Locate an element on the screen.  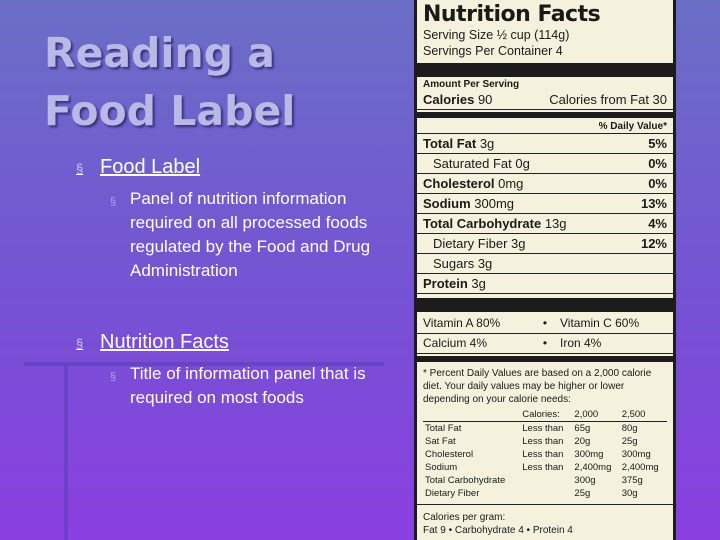
slide-title-line1: Reading a is located at coordinates (159, 53).